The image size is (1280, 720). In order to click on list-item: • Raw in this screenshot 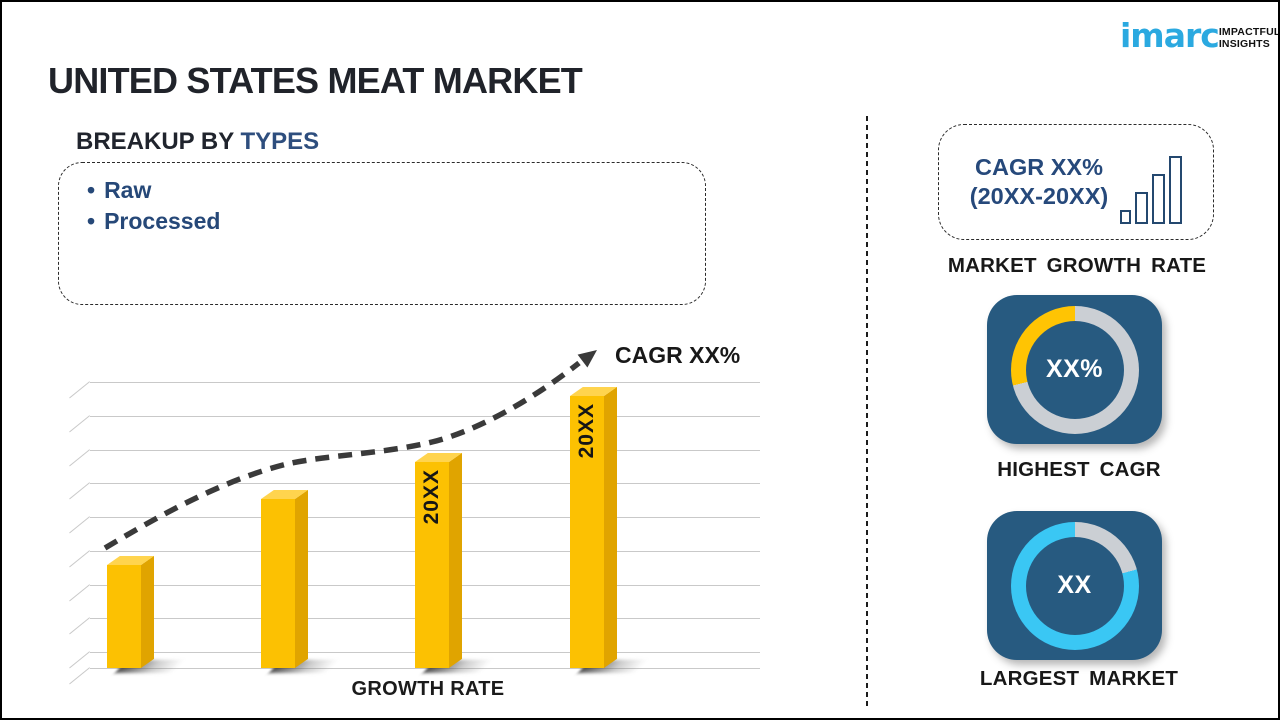, I will do `click(119, 190)`.